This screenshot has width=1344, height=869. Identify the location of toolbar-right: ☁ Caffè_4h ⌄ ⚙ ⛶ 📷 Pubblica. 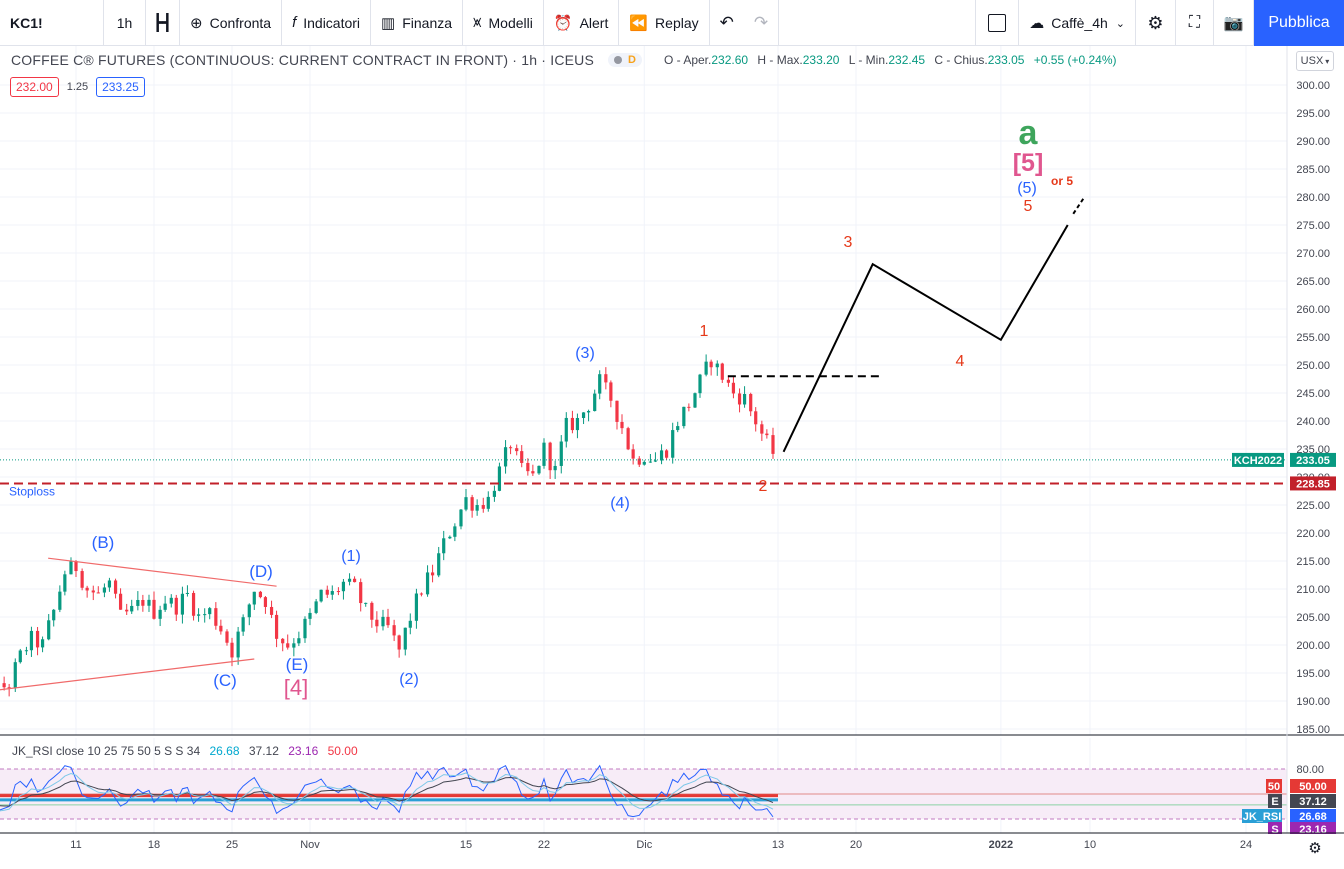
(1159, 23).